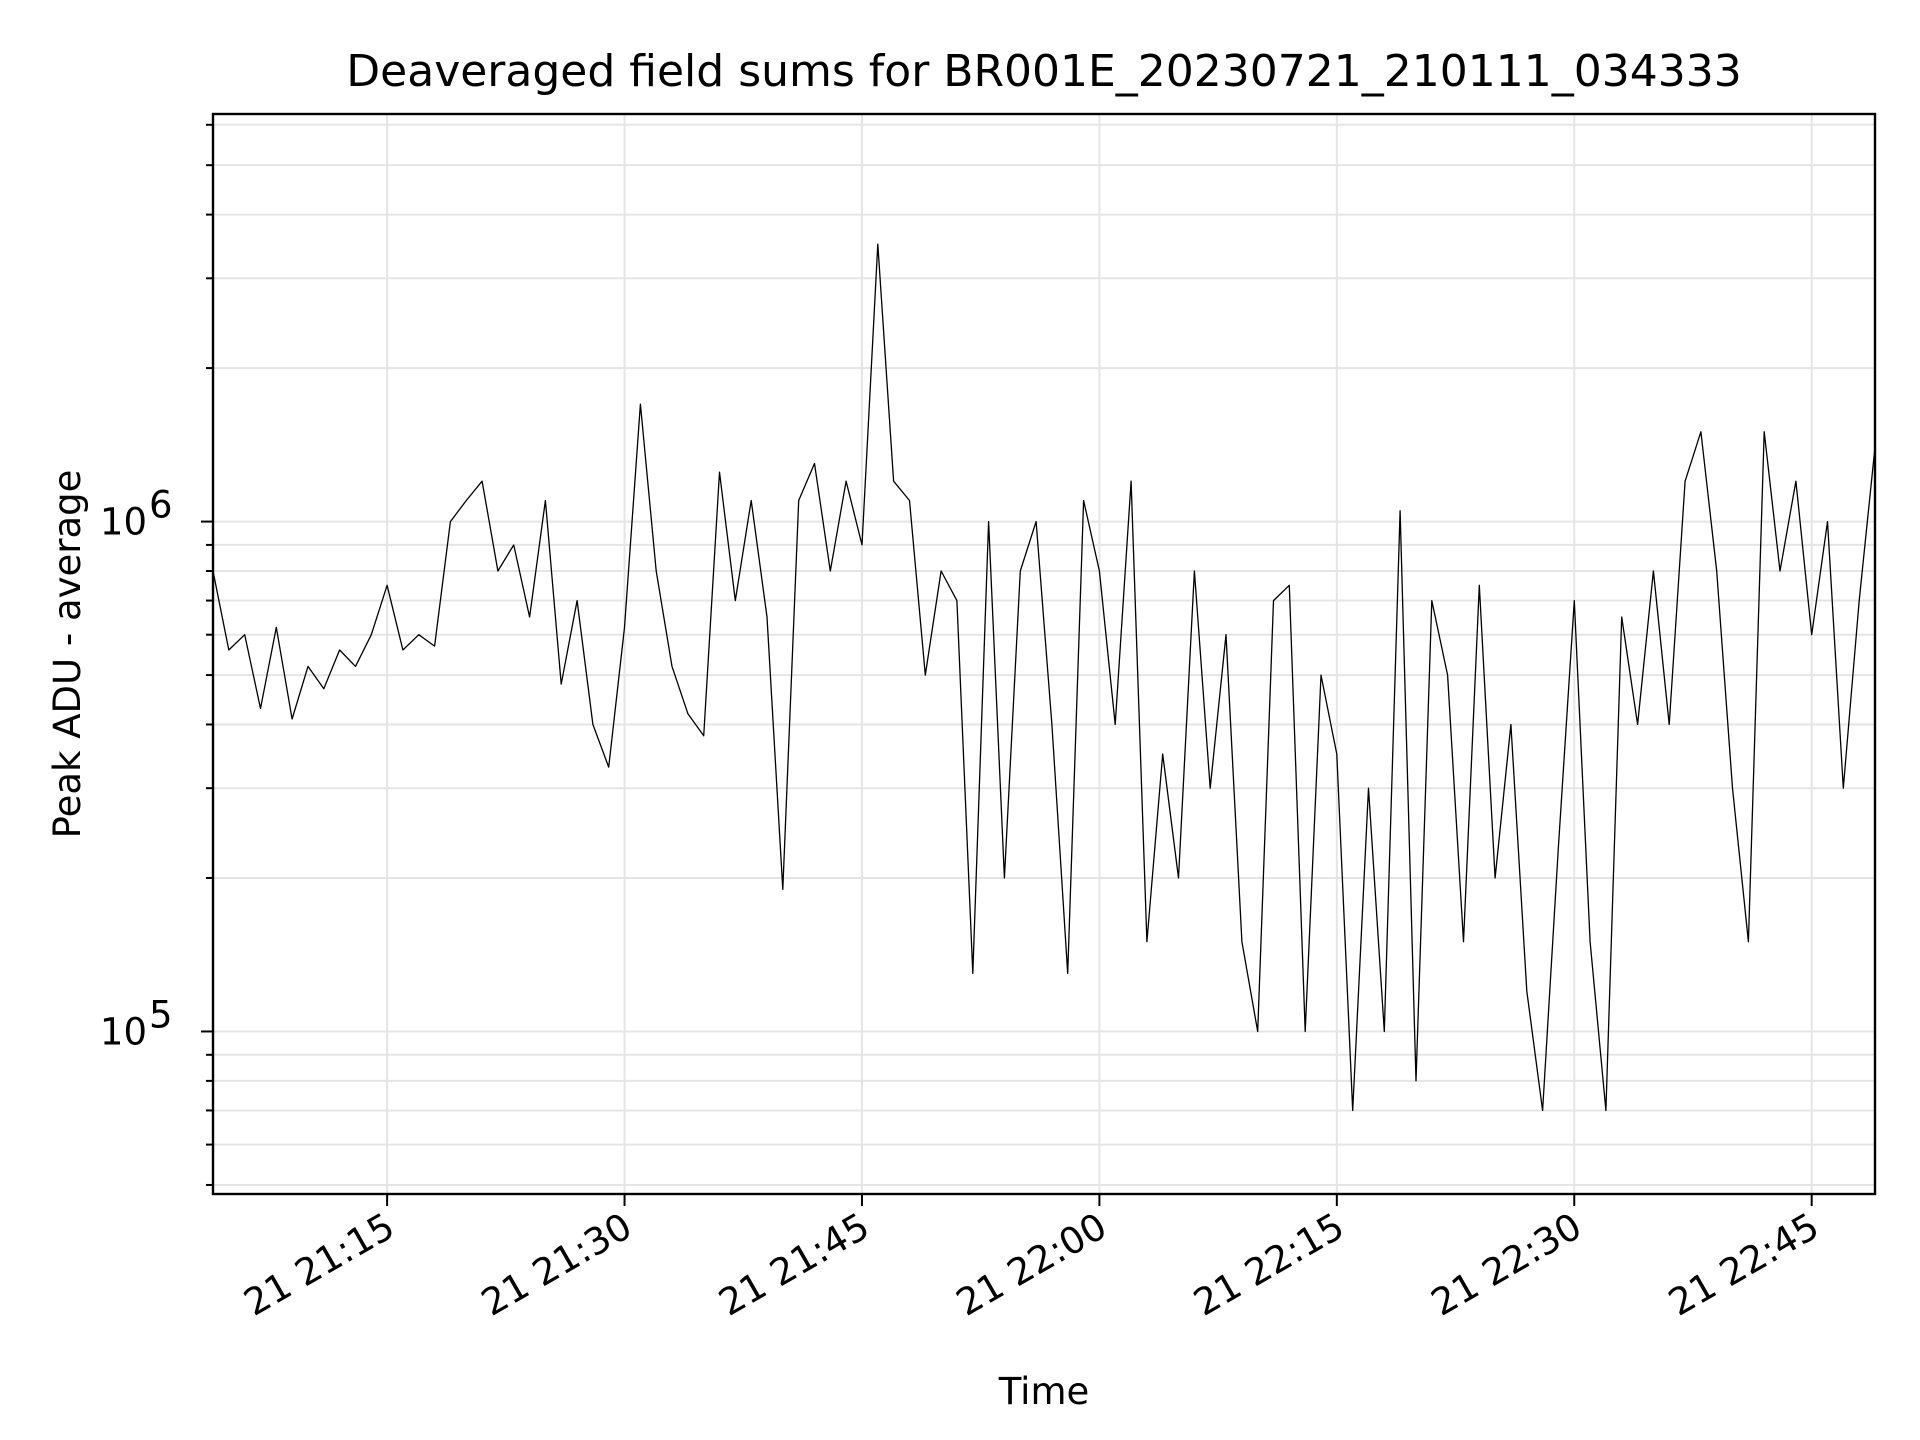  What do you see at coordinates (67, 654) in the screenshot?
I see `y-axis-label: Peak ADU - average` at bounding box center [67, 654].